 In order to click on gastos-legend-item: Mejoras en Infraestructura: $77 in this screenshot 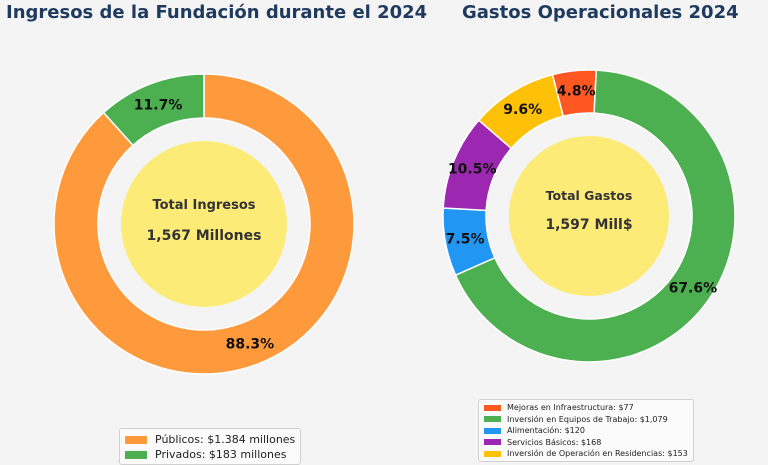, I will do `click(586, 408)`.